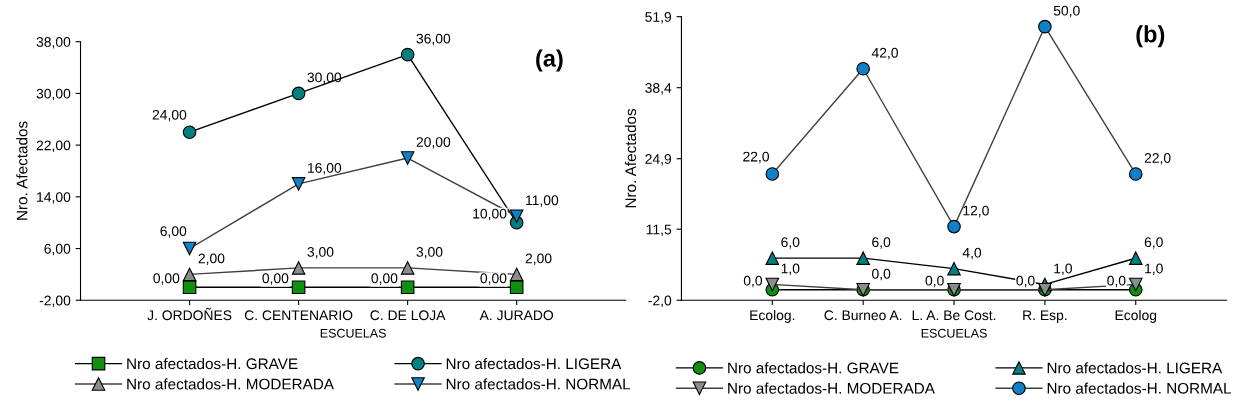 The height and width of the screenshot is (417, 1239). I want to click on x-tick-label: C. Burneo A., so click(863, 315).